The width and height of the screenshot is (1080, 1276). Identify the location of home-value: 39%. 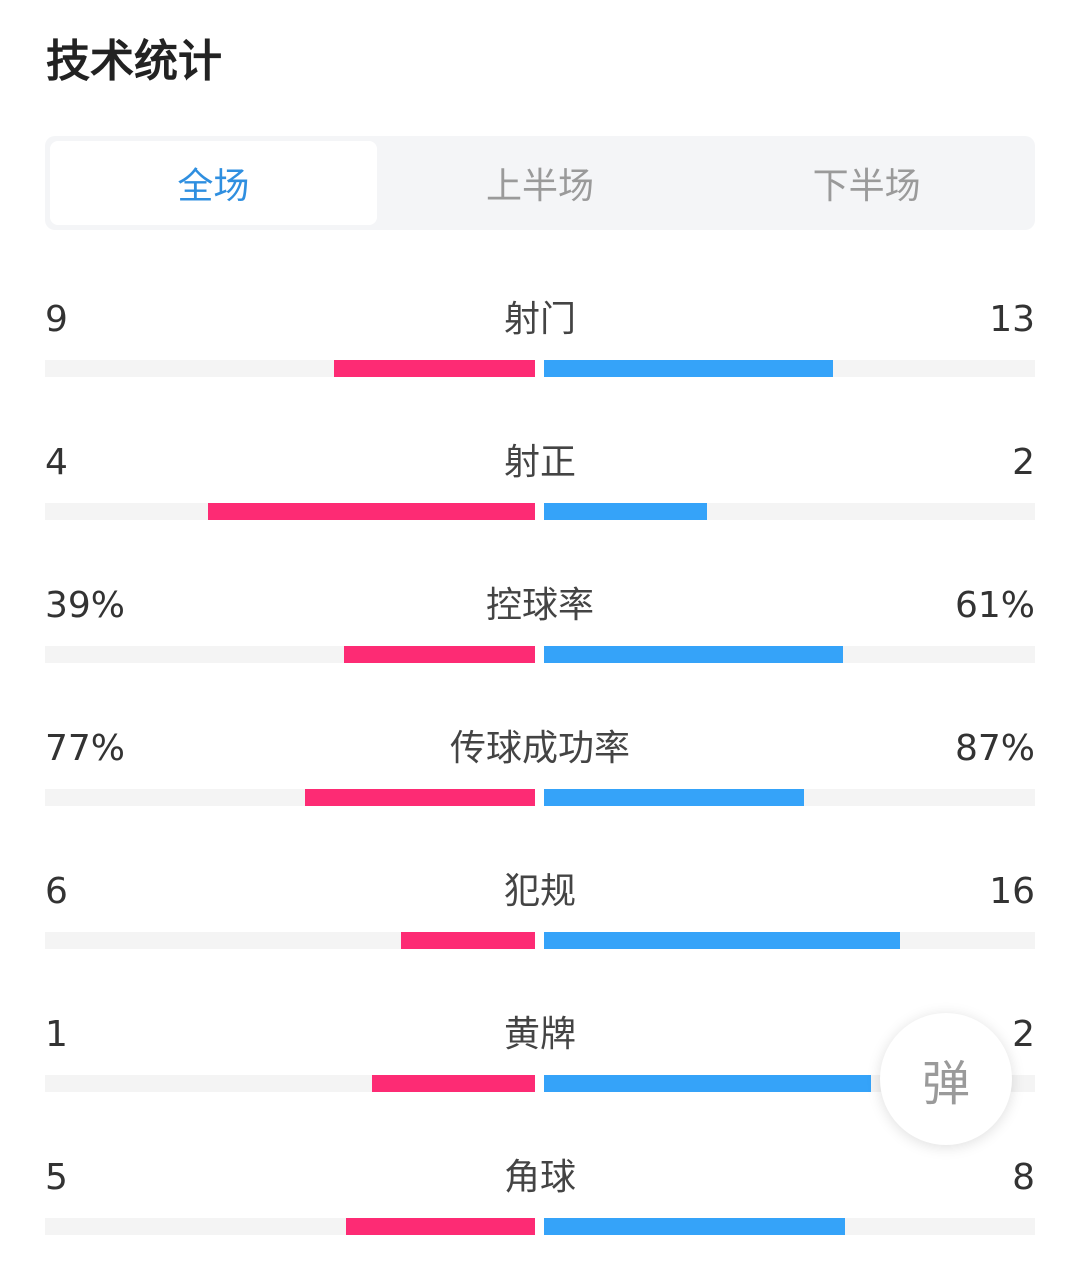
(85, 605).